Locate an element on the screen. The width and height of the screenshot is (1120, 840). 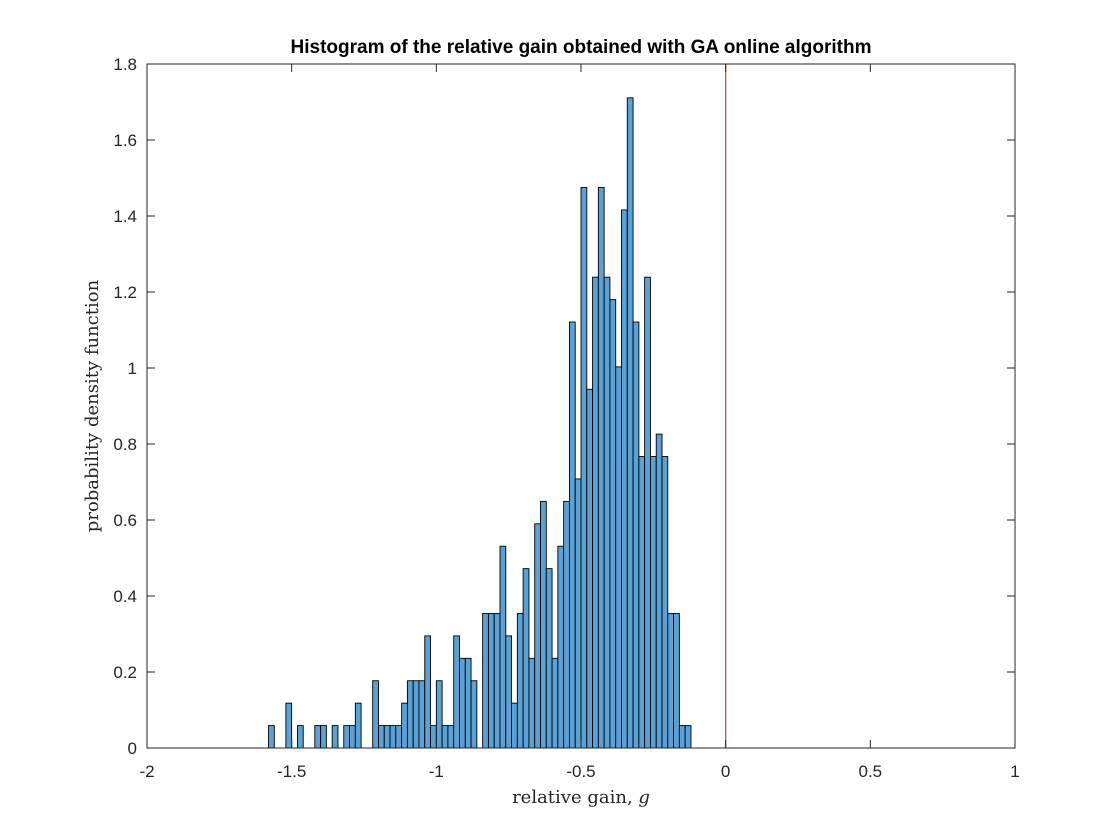
x-axis-label-variable: g is located at coordinates (644, 797).